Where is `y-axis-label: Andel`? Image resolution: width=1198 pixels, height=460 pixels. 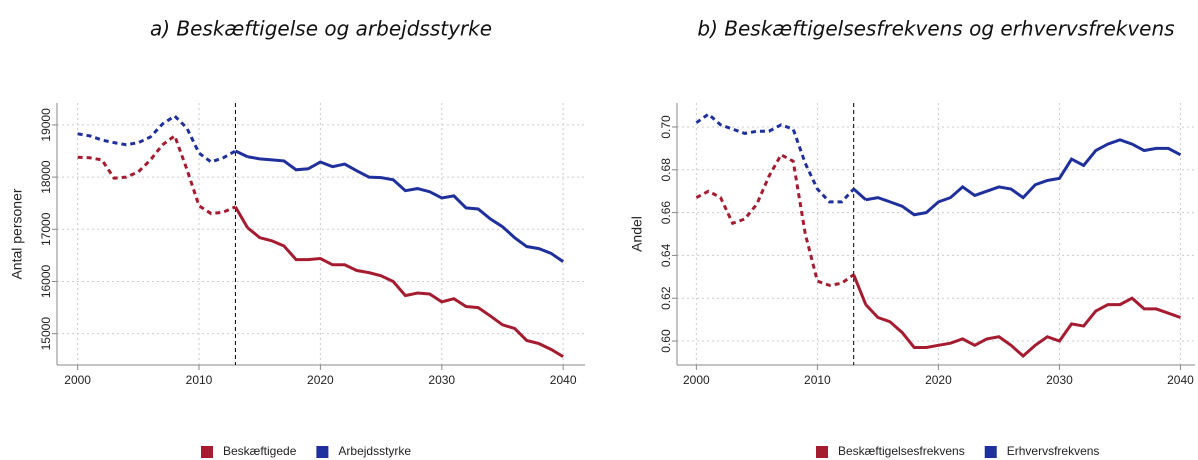 y-axis-label: Andel is located at coordinates (637, 234).